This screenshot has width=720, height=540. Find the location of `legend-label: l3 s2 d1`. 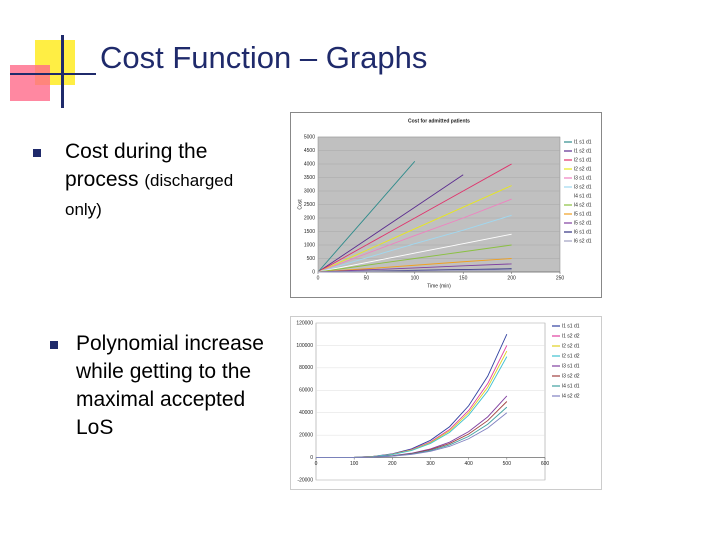

legend-label: l3 s2 d1 is located at coordinates (583, 187).